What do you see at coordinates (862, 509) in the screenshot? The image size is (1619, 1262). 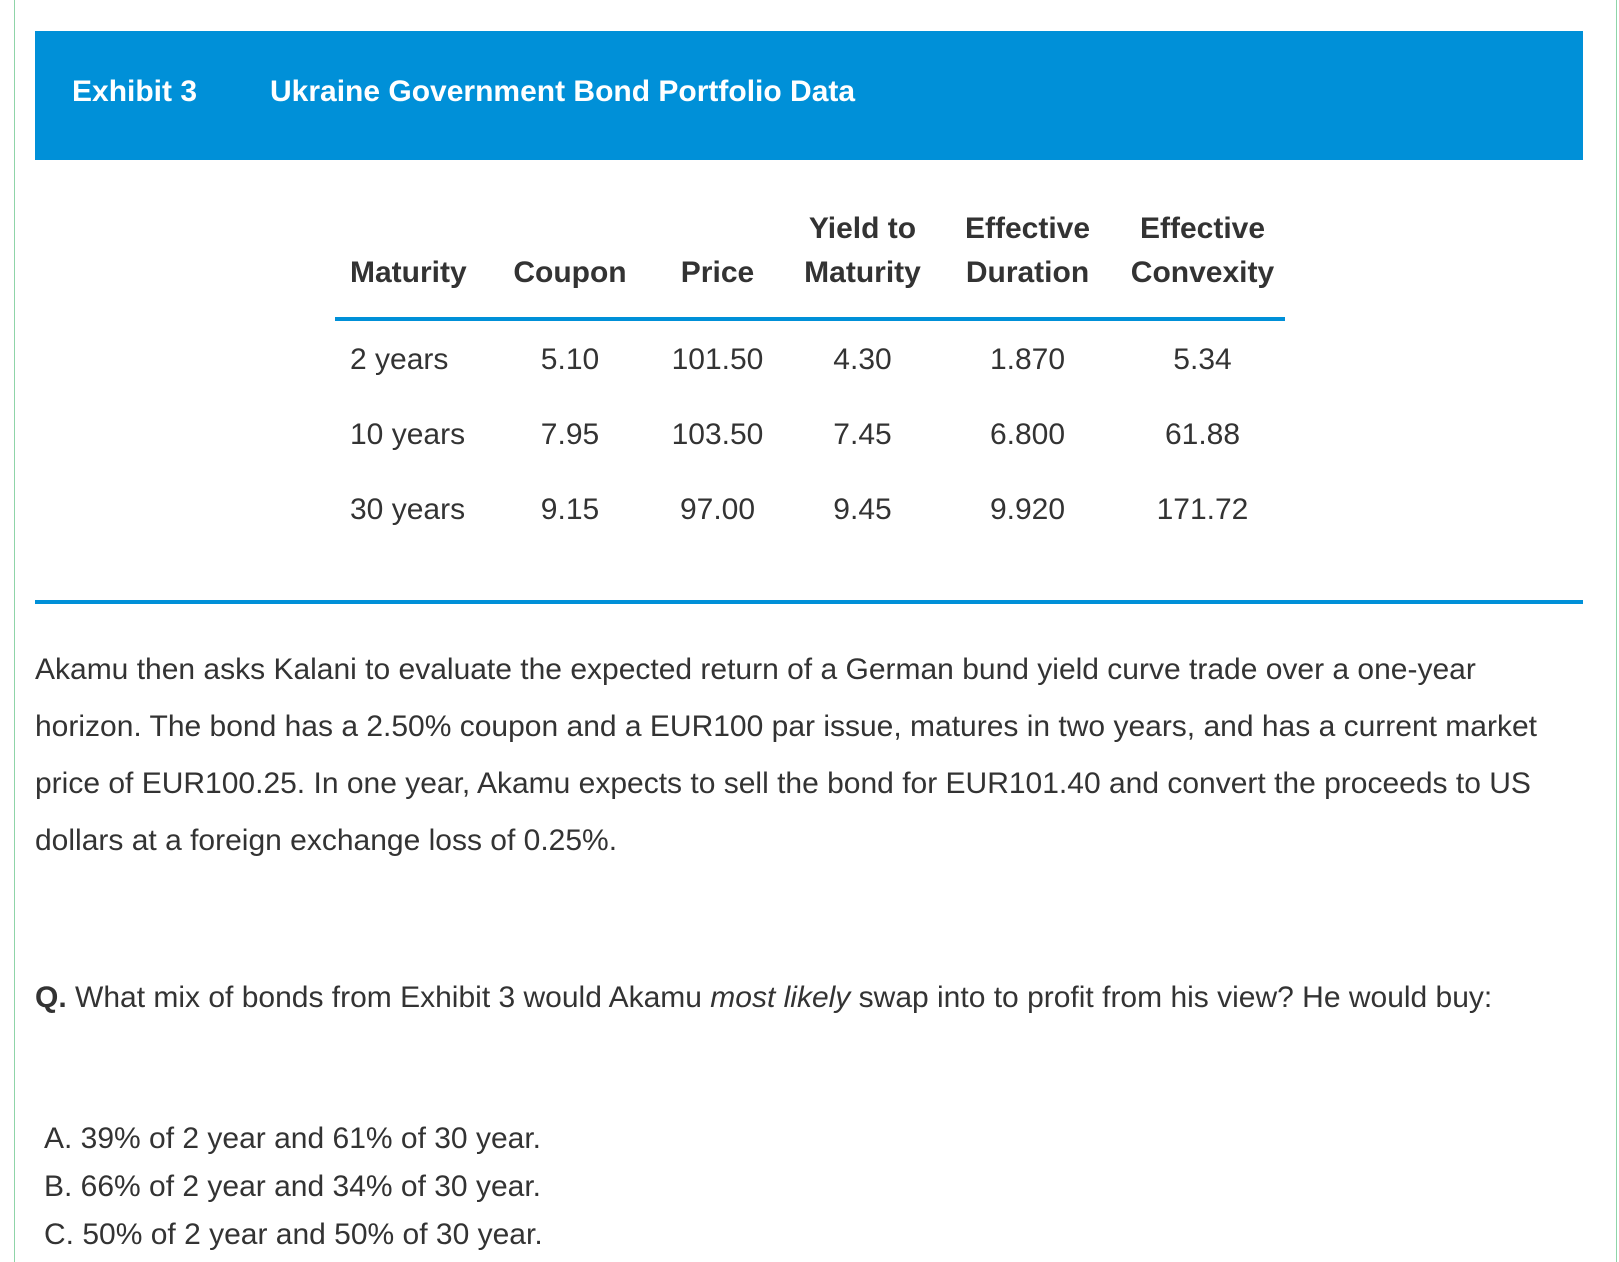 I see `cell-yield: 9.45` at bounding box center [862, 509].